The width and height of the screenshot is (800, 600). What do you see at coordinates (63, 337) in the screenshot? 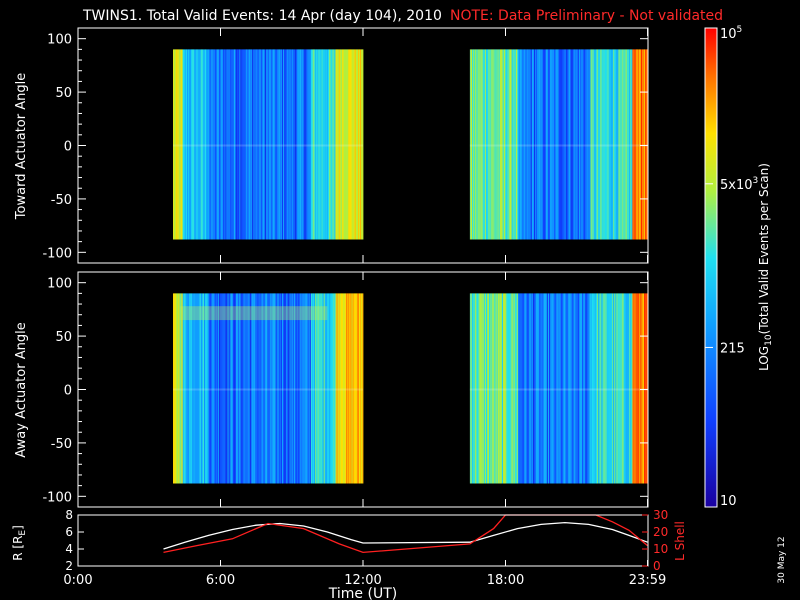
I see `y-tick-label: 50` at bounding box center [63, 337].